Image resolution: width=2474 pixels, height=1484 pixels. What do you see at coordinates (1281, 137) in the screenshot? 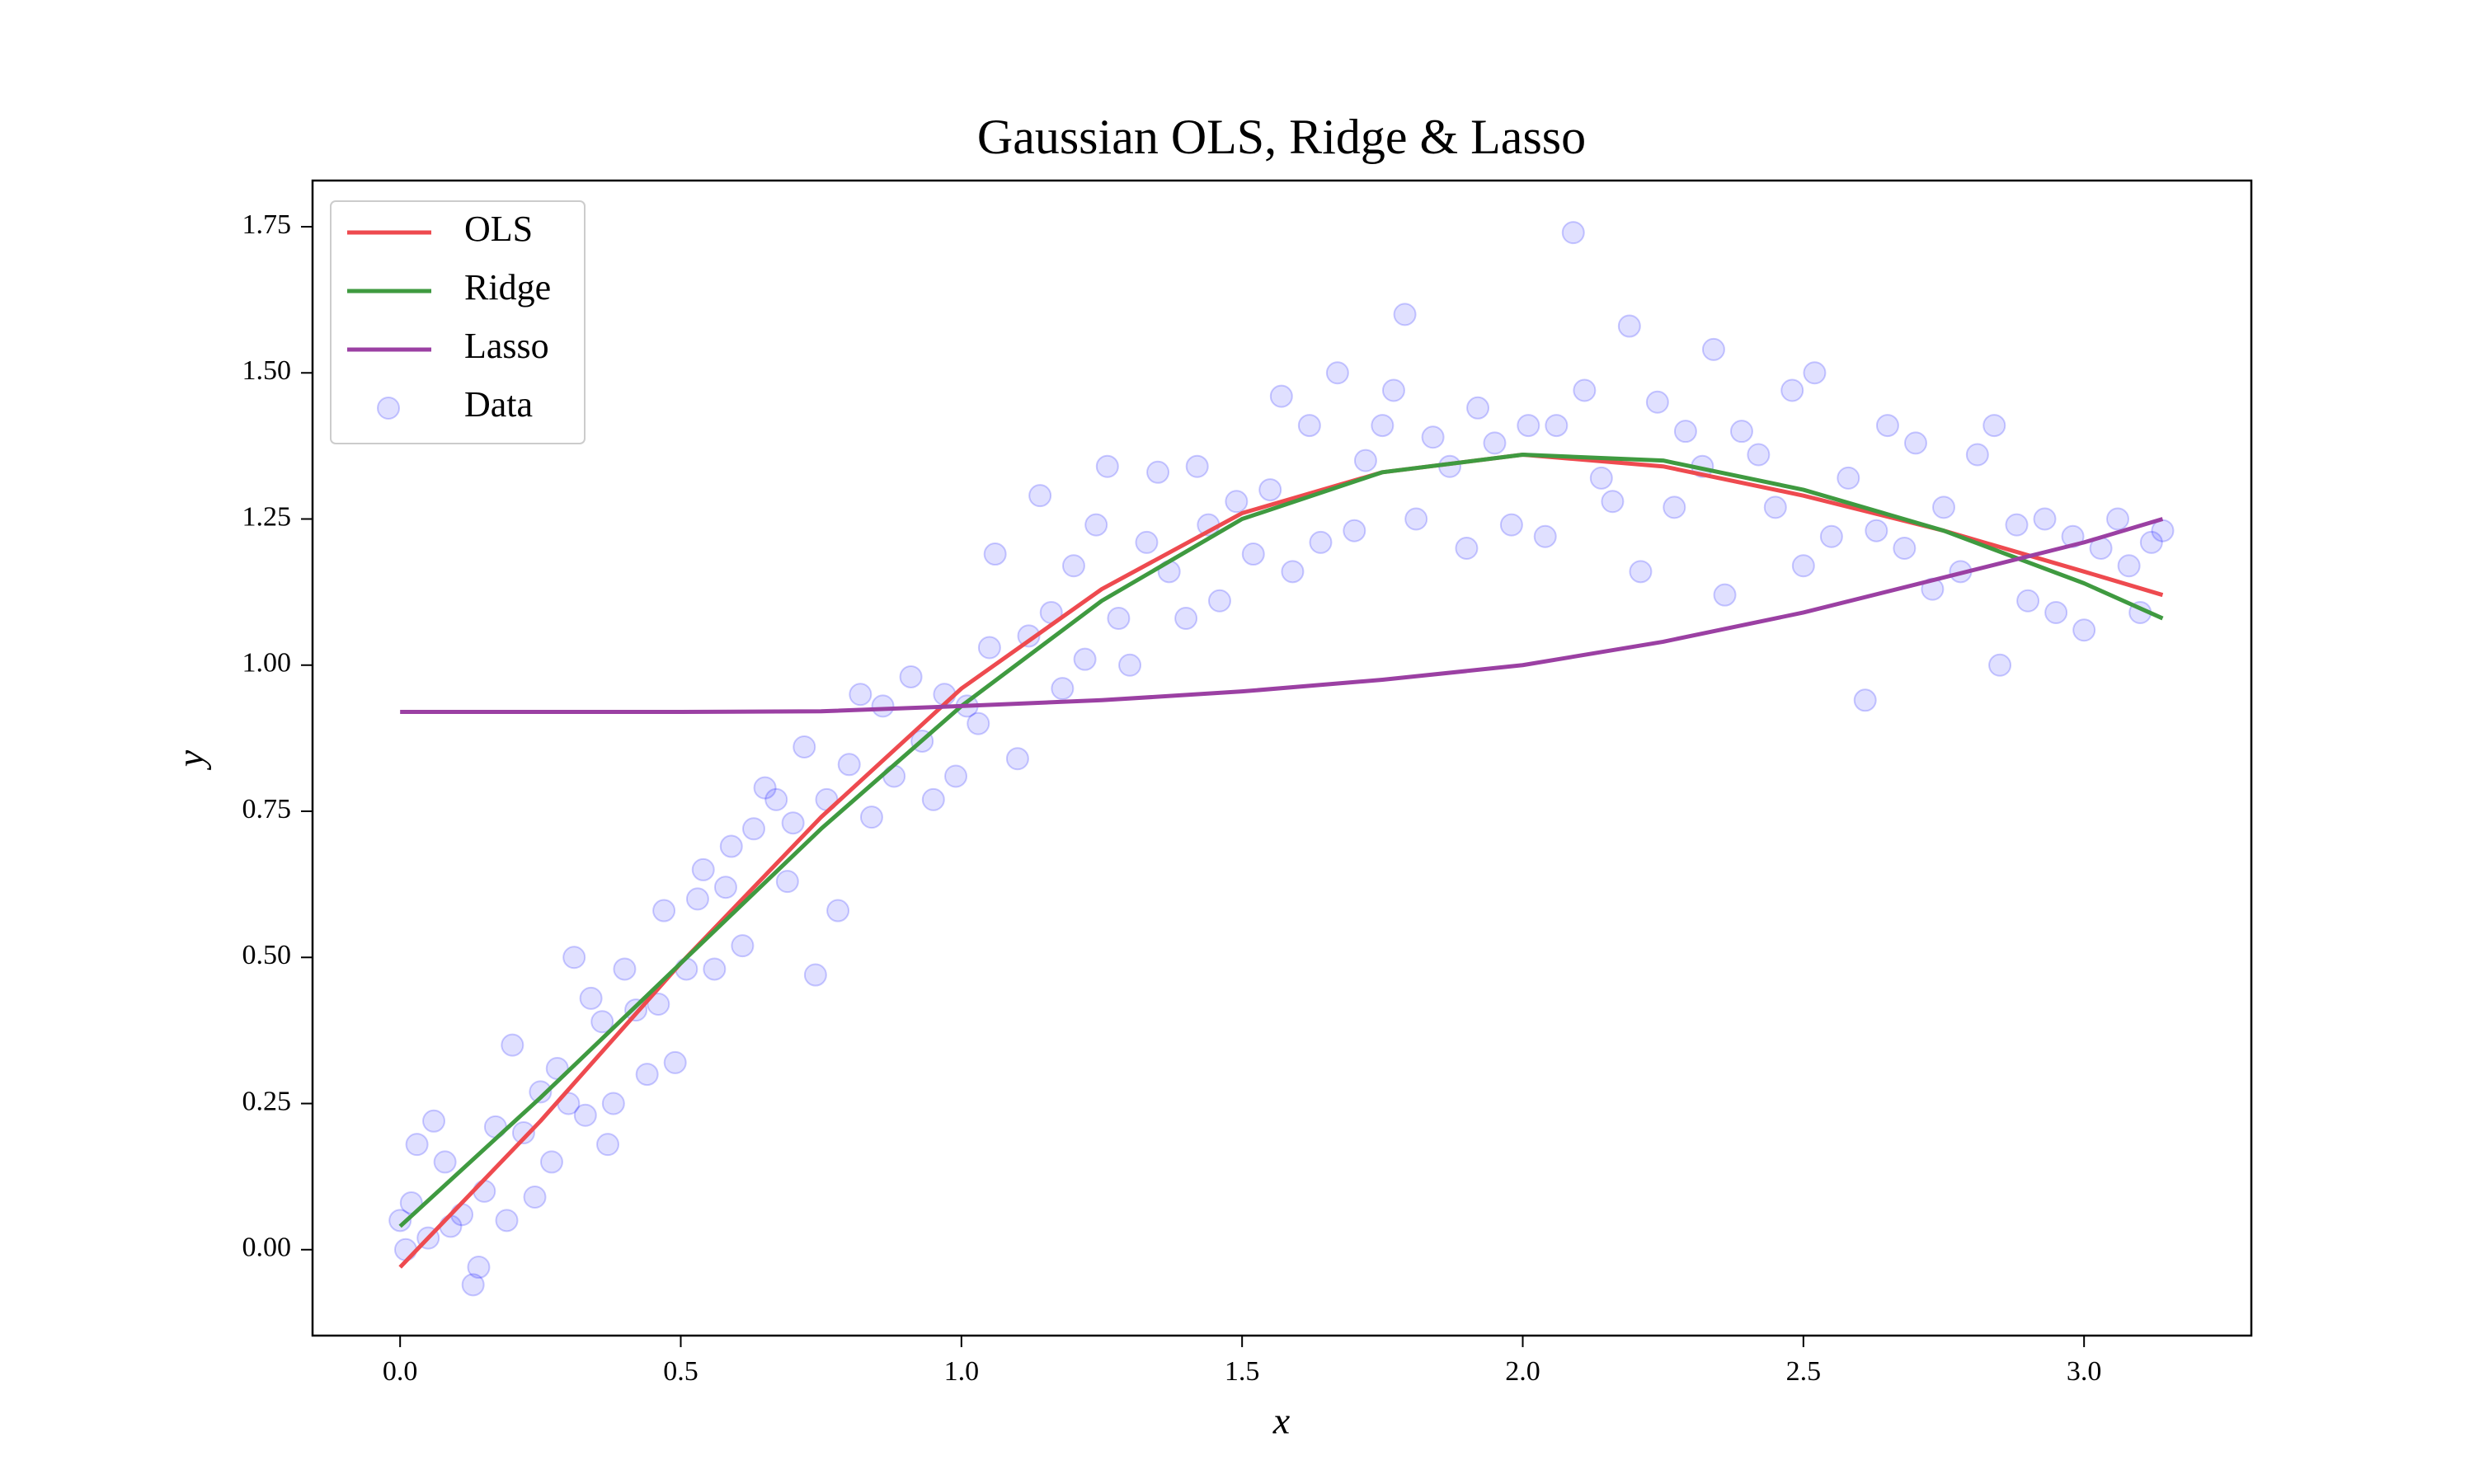
I see `chart-title: Gaussian OLS, Ridge & Lasso` at bounding box center [1281, 137].